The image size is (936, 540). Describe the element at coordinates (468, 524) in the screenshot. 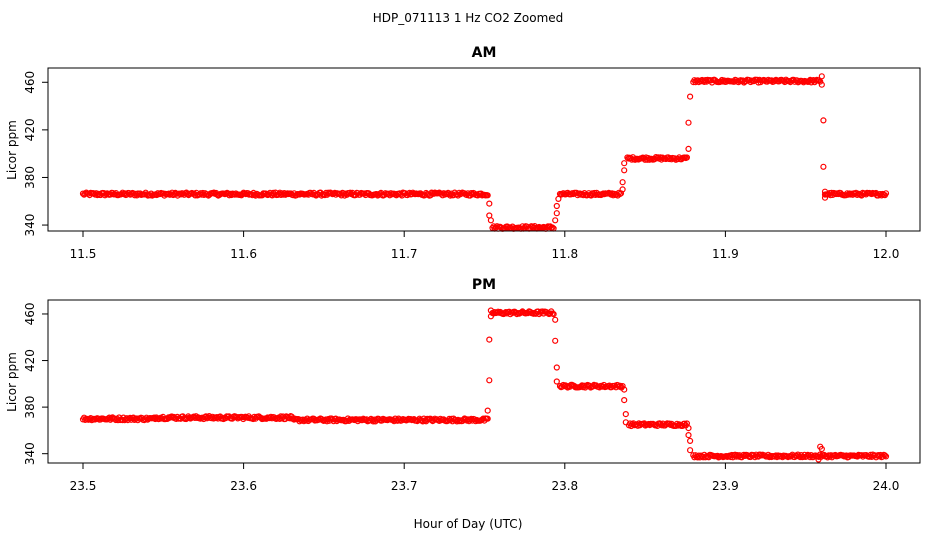

I see `x-axis-label: Hour of Day (UTC)` at that location.